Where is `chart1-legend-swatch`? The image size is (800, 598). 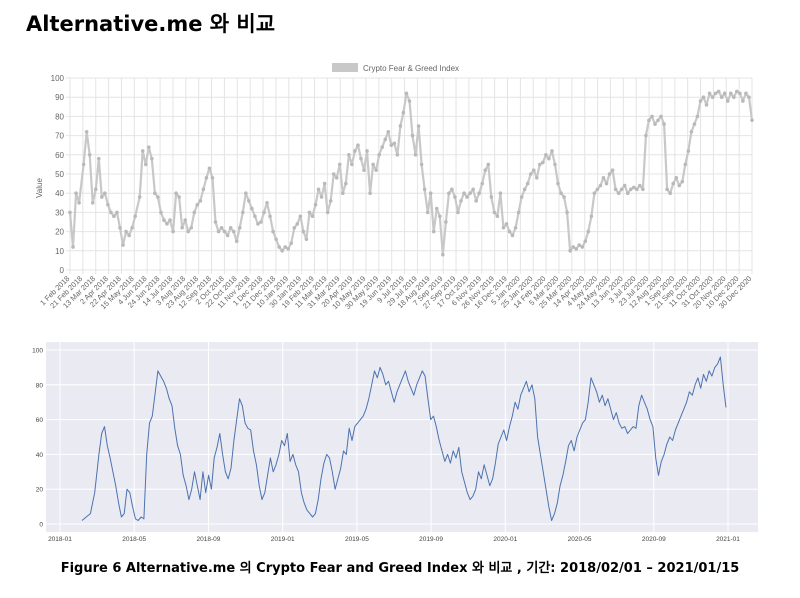 chart1-legend-swatch is located at coordinates (345, 67).